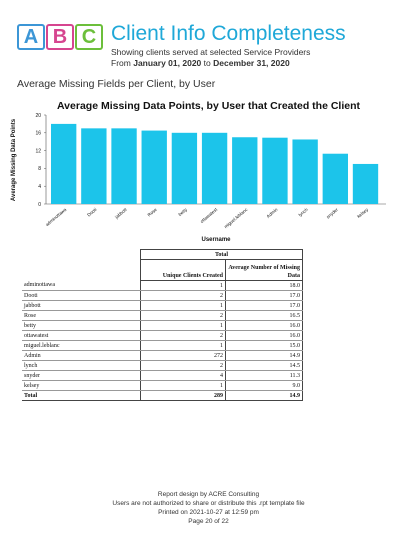 This screenshot has width=417, height=544. I want to click on row-username: snyder, so click(81, 375).